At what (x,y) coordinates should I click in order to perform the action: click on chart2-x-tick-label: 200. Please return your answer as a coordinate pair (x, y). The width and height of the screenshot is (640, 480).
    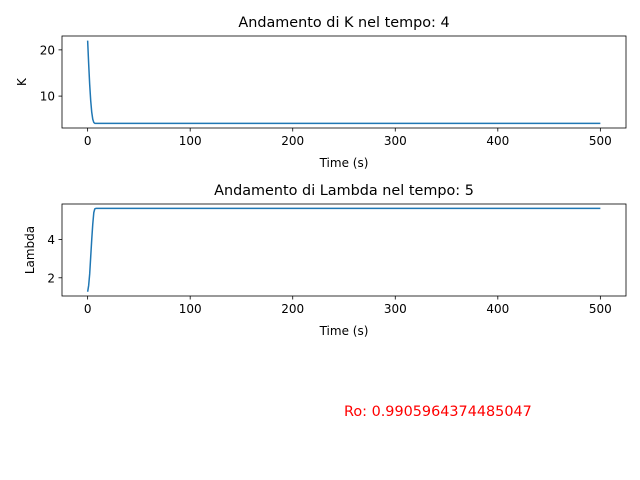
    Looking at the image, I should click on (292, 309).